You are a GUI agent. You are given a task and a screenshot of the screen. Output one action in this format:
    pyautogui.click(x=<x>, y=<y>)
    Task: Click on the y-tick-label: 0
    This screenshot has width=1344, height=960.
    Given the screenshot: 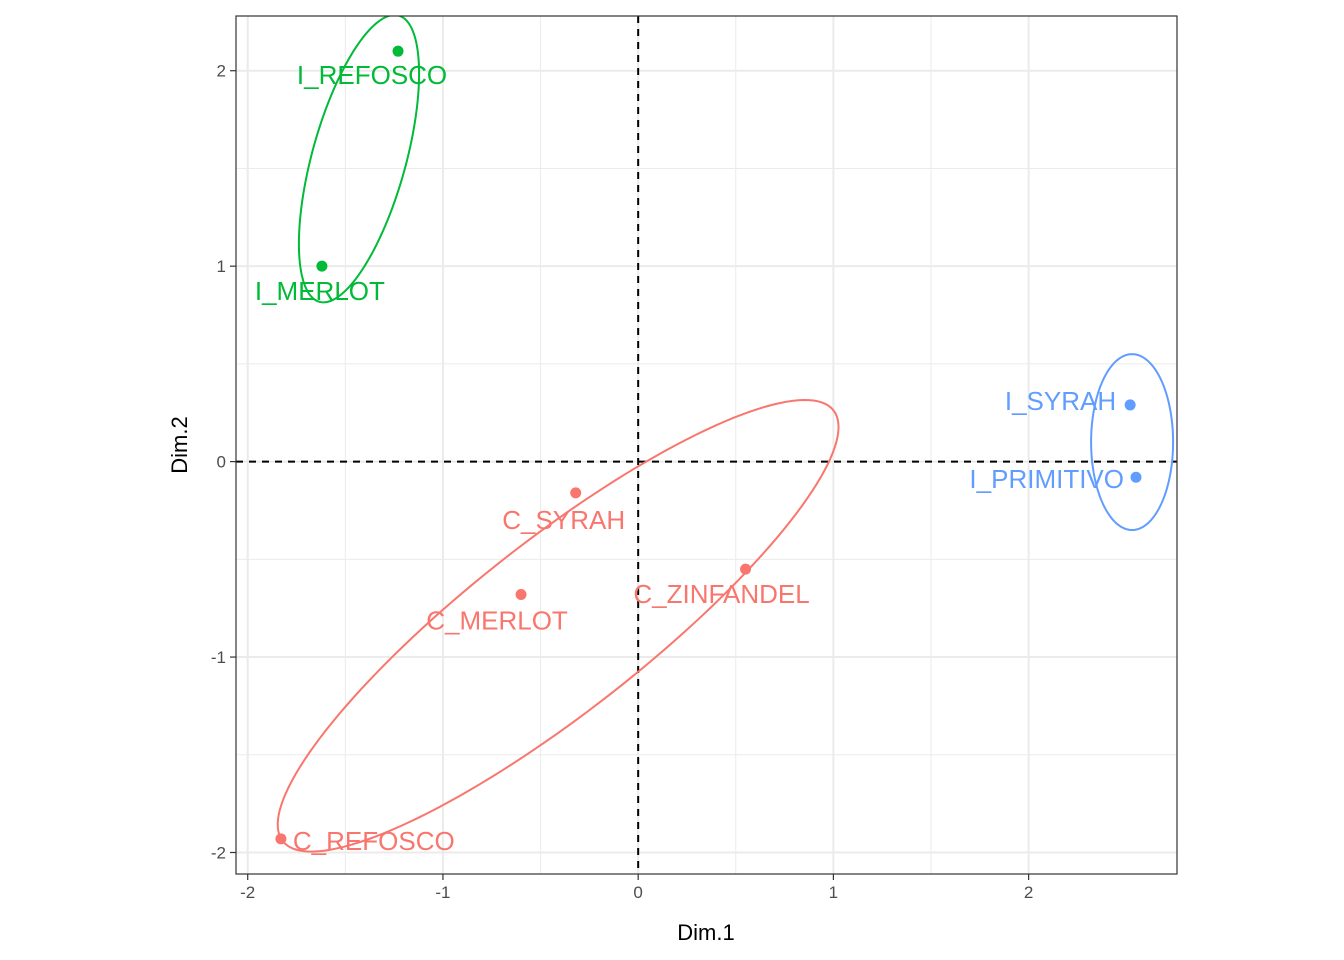 What is the action you would take?
    pyautogui.click(x=221, y=462)
    